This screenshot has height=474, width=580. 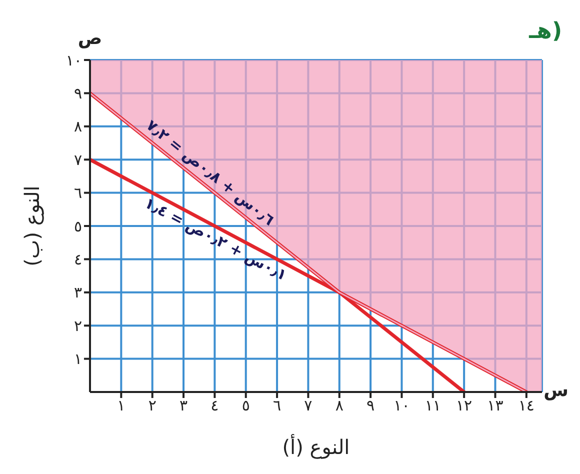 What do you see at coordinates (214, 405) in the screenshot?
I see `x-tick-label: ٤` at bounding box center [214, 405].